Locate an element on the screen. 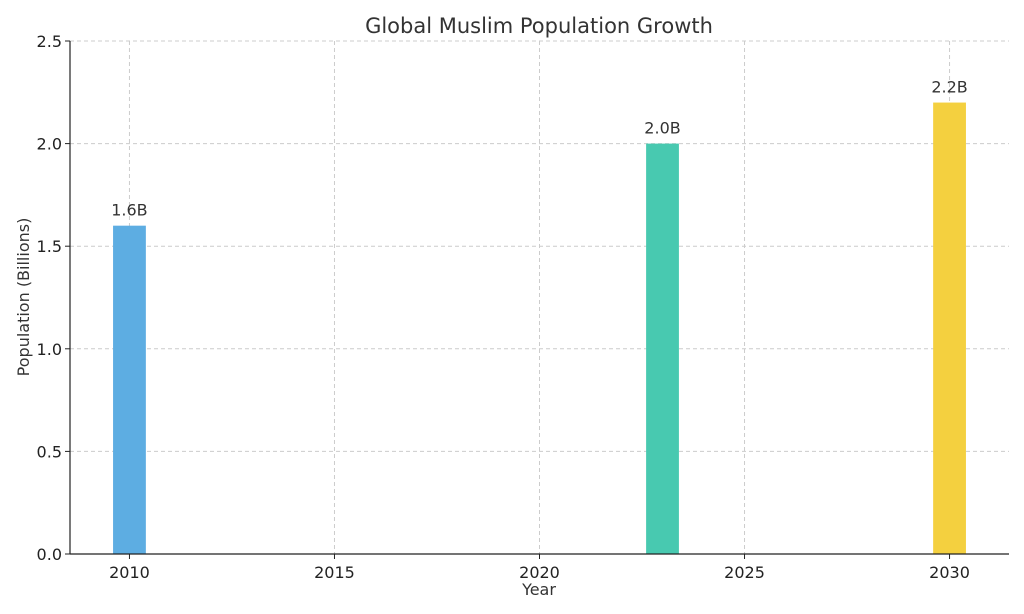  bar-2030 is located at coordinates (949, 328).